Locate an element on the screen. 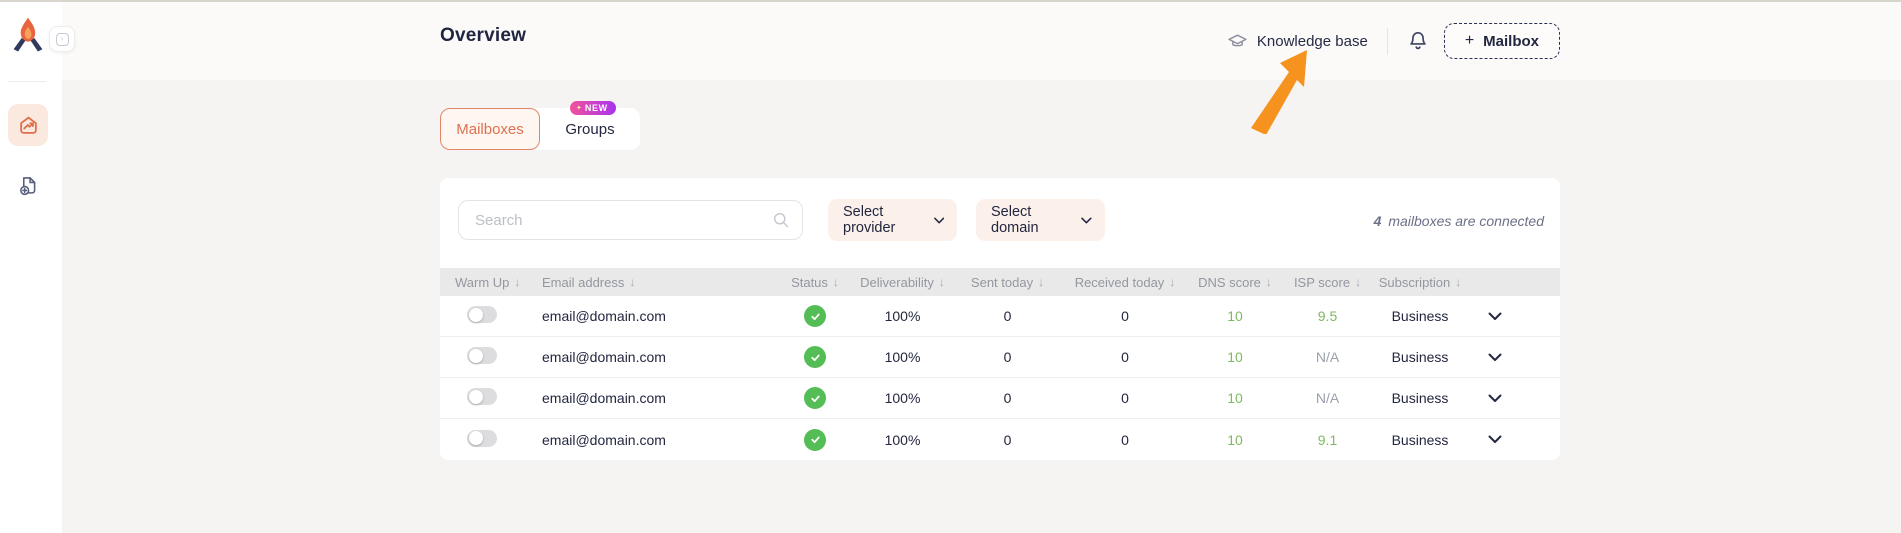 The width and height of the screenshot is (1901, 533). chevron-right-icon: › is located at coordinates (62, 39).